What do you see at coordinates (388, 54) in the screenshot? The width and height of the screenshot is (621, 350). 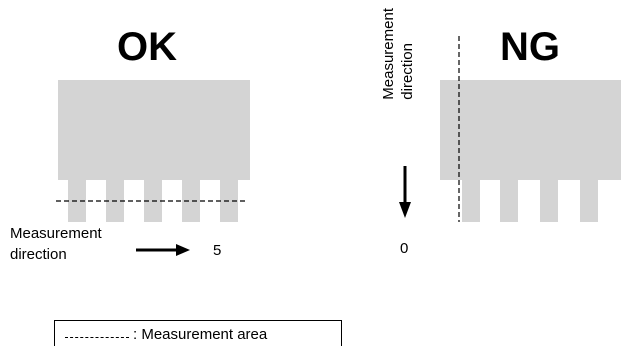 I see `ng-direction-label-line1: Measurement` at bounding box center [388, 54].